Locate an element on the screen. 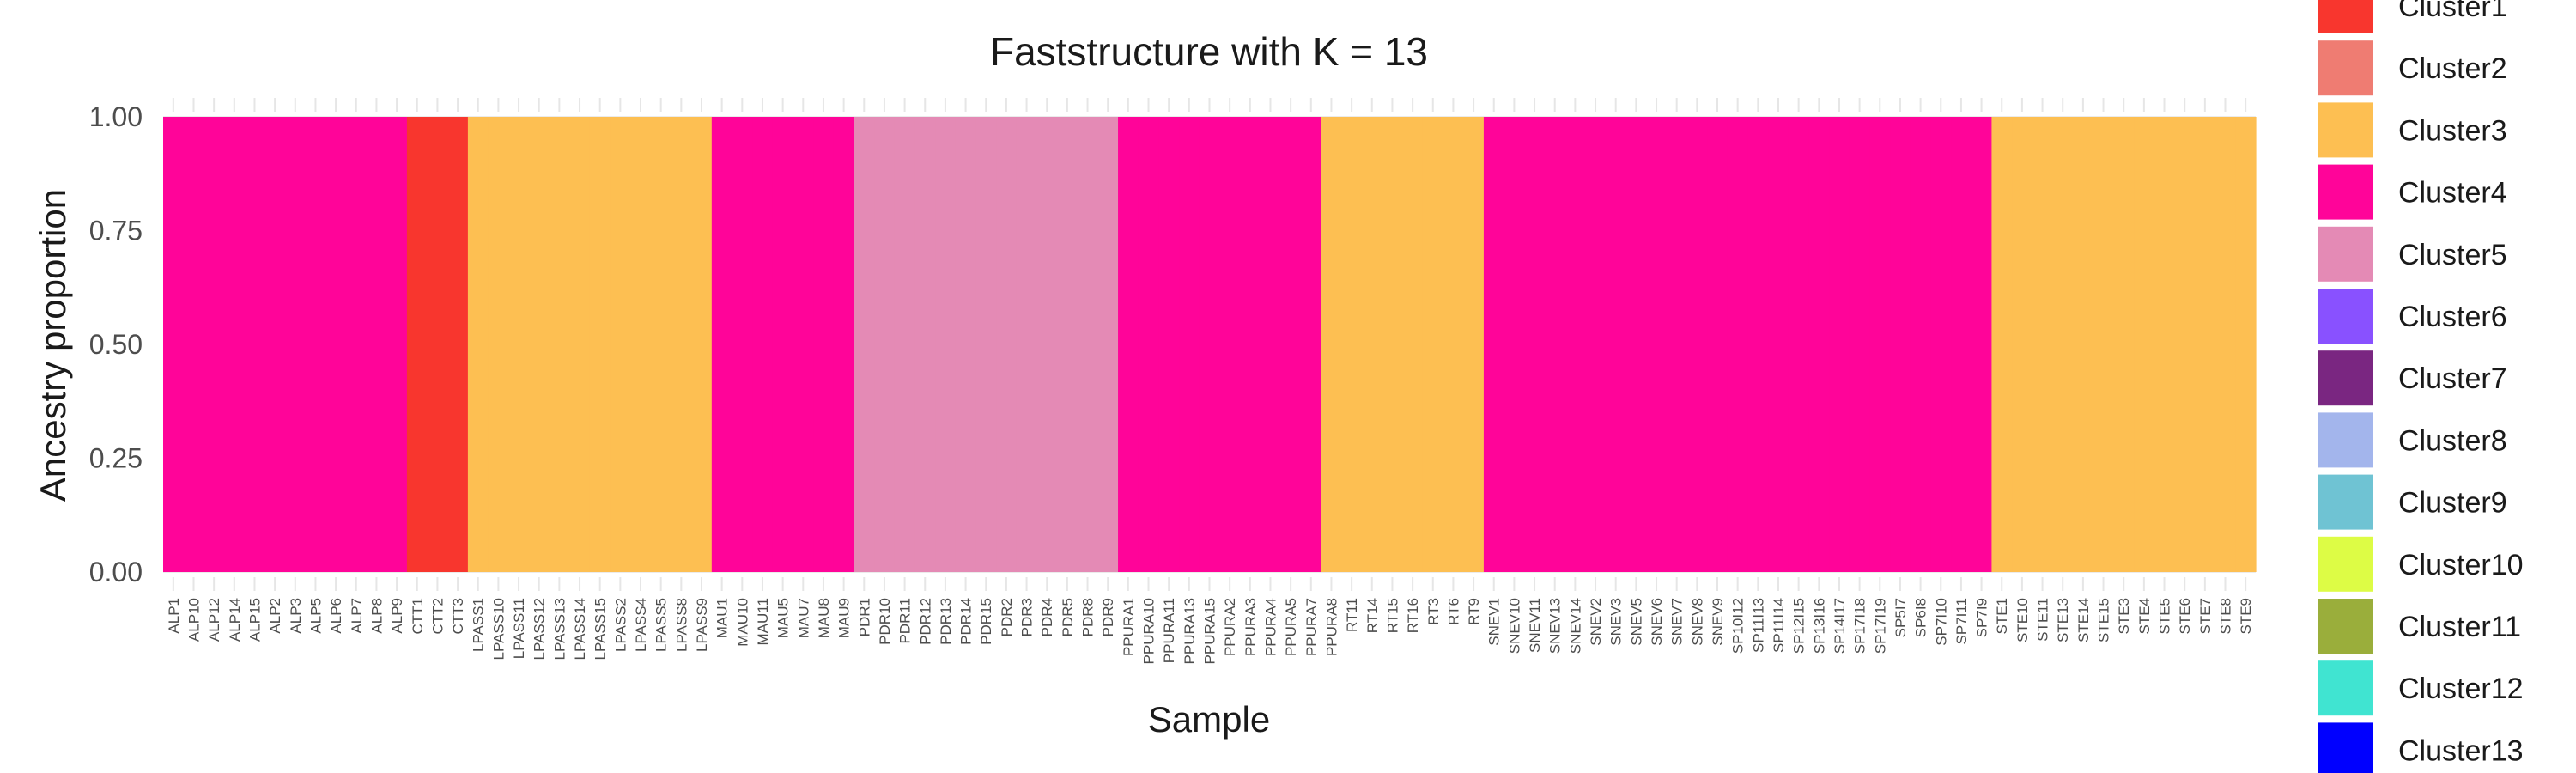  x-tick-label: SNEV10 is located at coordinates (1514, 626).